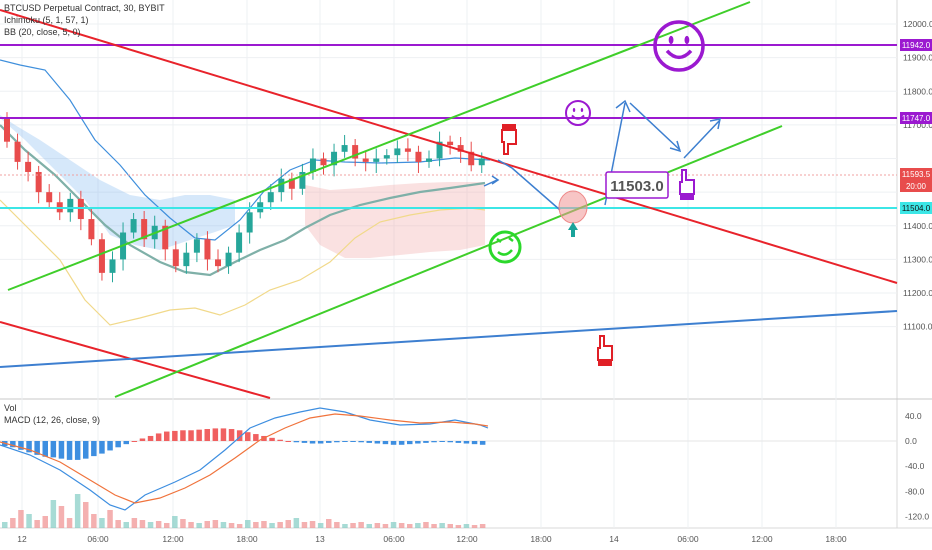 Image resolution: width=932 pixels, height=550 pixels. I want to click on y-tick-label: 11800.0, so click(917, 91).